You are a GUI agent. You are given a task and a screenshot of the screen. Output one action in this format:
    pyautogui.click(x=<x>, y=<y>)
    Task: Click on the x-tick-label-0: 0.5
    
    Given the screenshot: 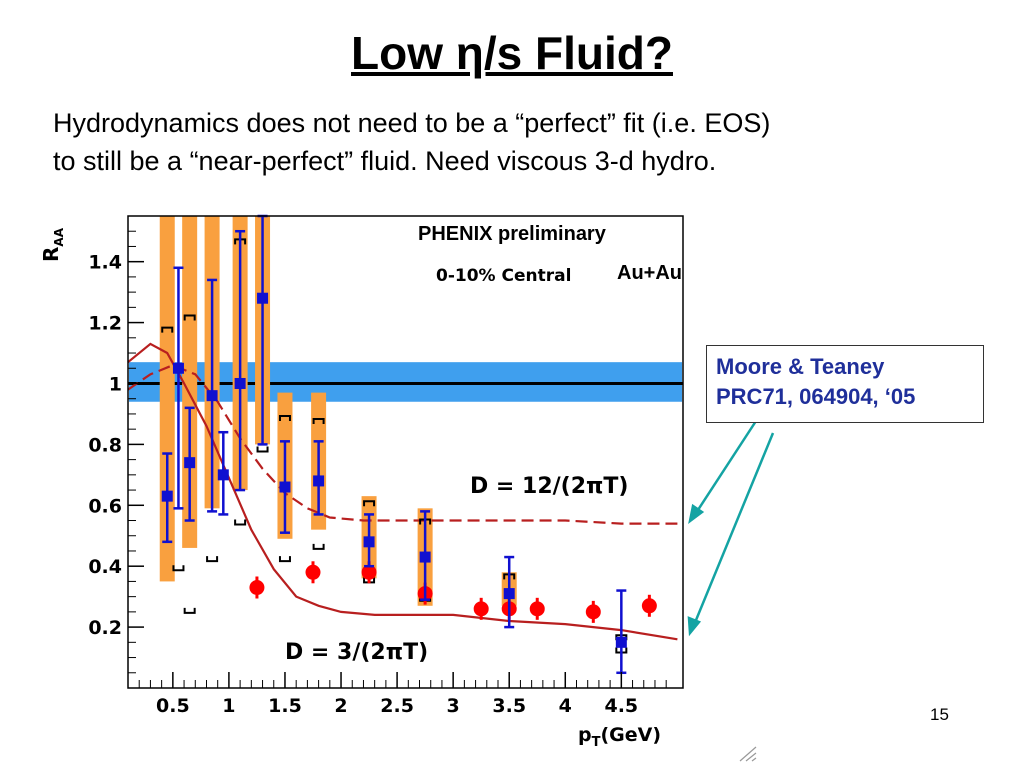 What is the action you would take?
    pyautogui.click(x=173, y=706)
    